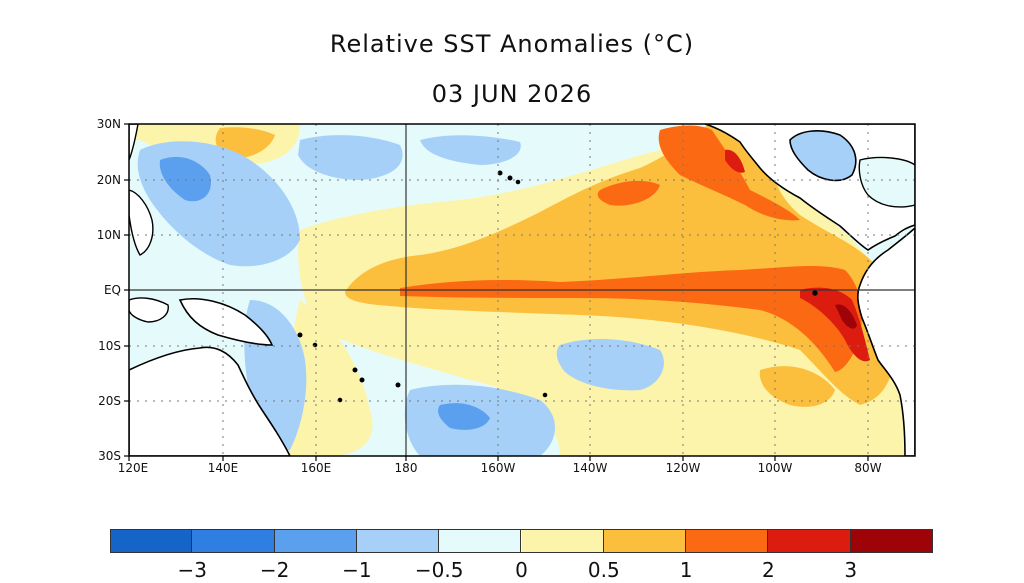  I want to click on peru-coast-peak, so click(835, 324).